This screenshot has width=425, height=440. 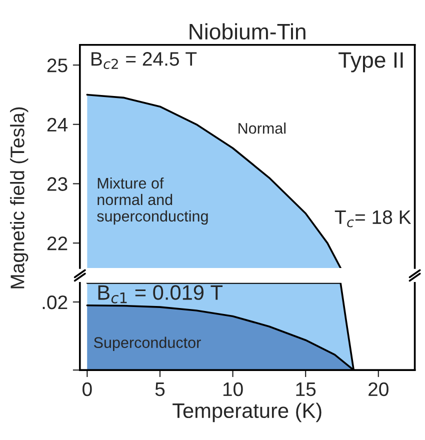 What do you see at coordinates (370, 62) in the screenshot?
I see `annotation: Type II` at bounding box center [370, 62].